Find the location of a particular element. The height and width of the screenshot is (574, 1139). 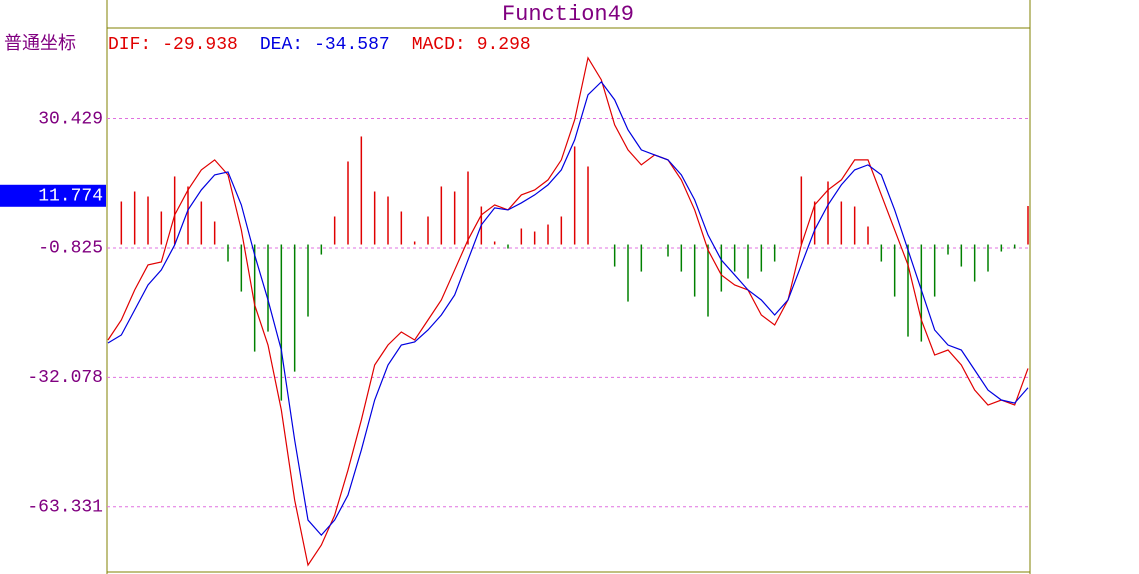

legend-name: MACD: is located at coordinates (439, 45).